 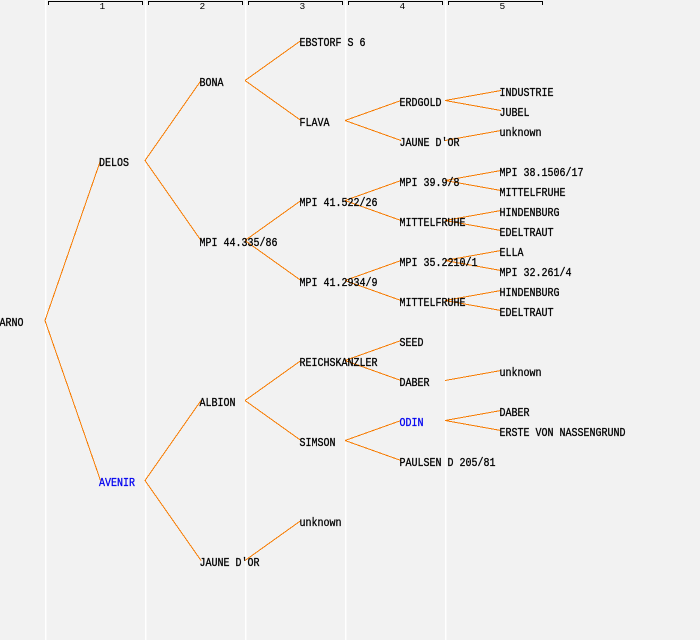 What do you see at coordinates (202, 6) in the screenshot?
I see `svg-text: 2` at bounding box center [202, 6].